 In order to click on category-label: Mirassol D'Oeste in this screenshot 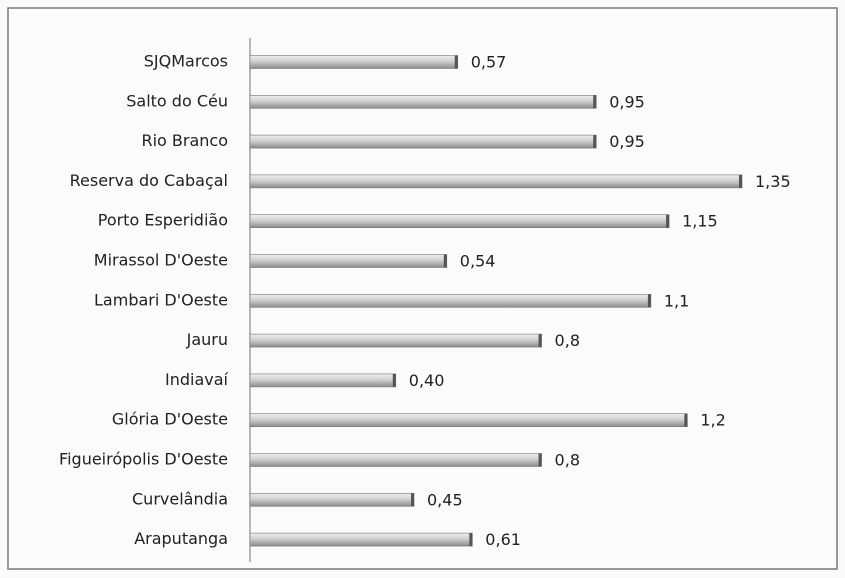, I will do `click(161, 260)`.